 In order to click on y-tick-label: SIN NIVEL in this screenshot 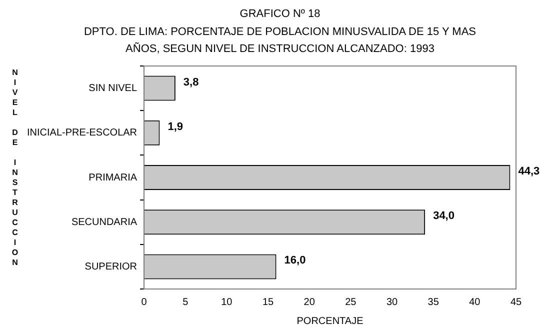, I will do `click(113, 88)`.